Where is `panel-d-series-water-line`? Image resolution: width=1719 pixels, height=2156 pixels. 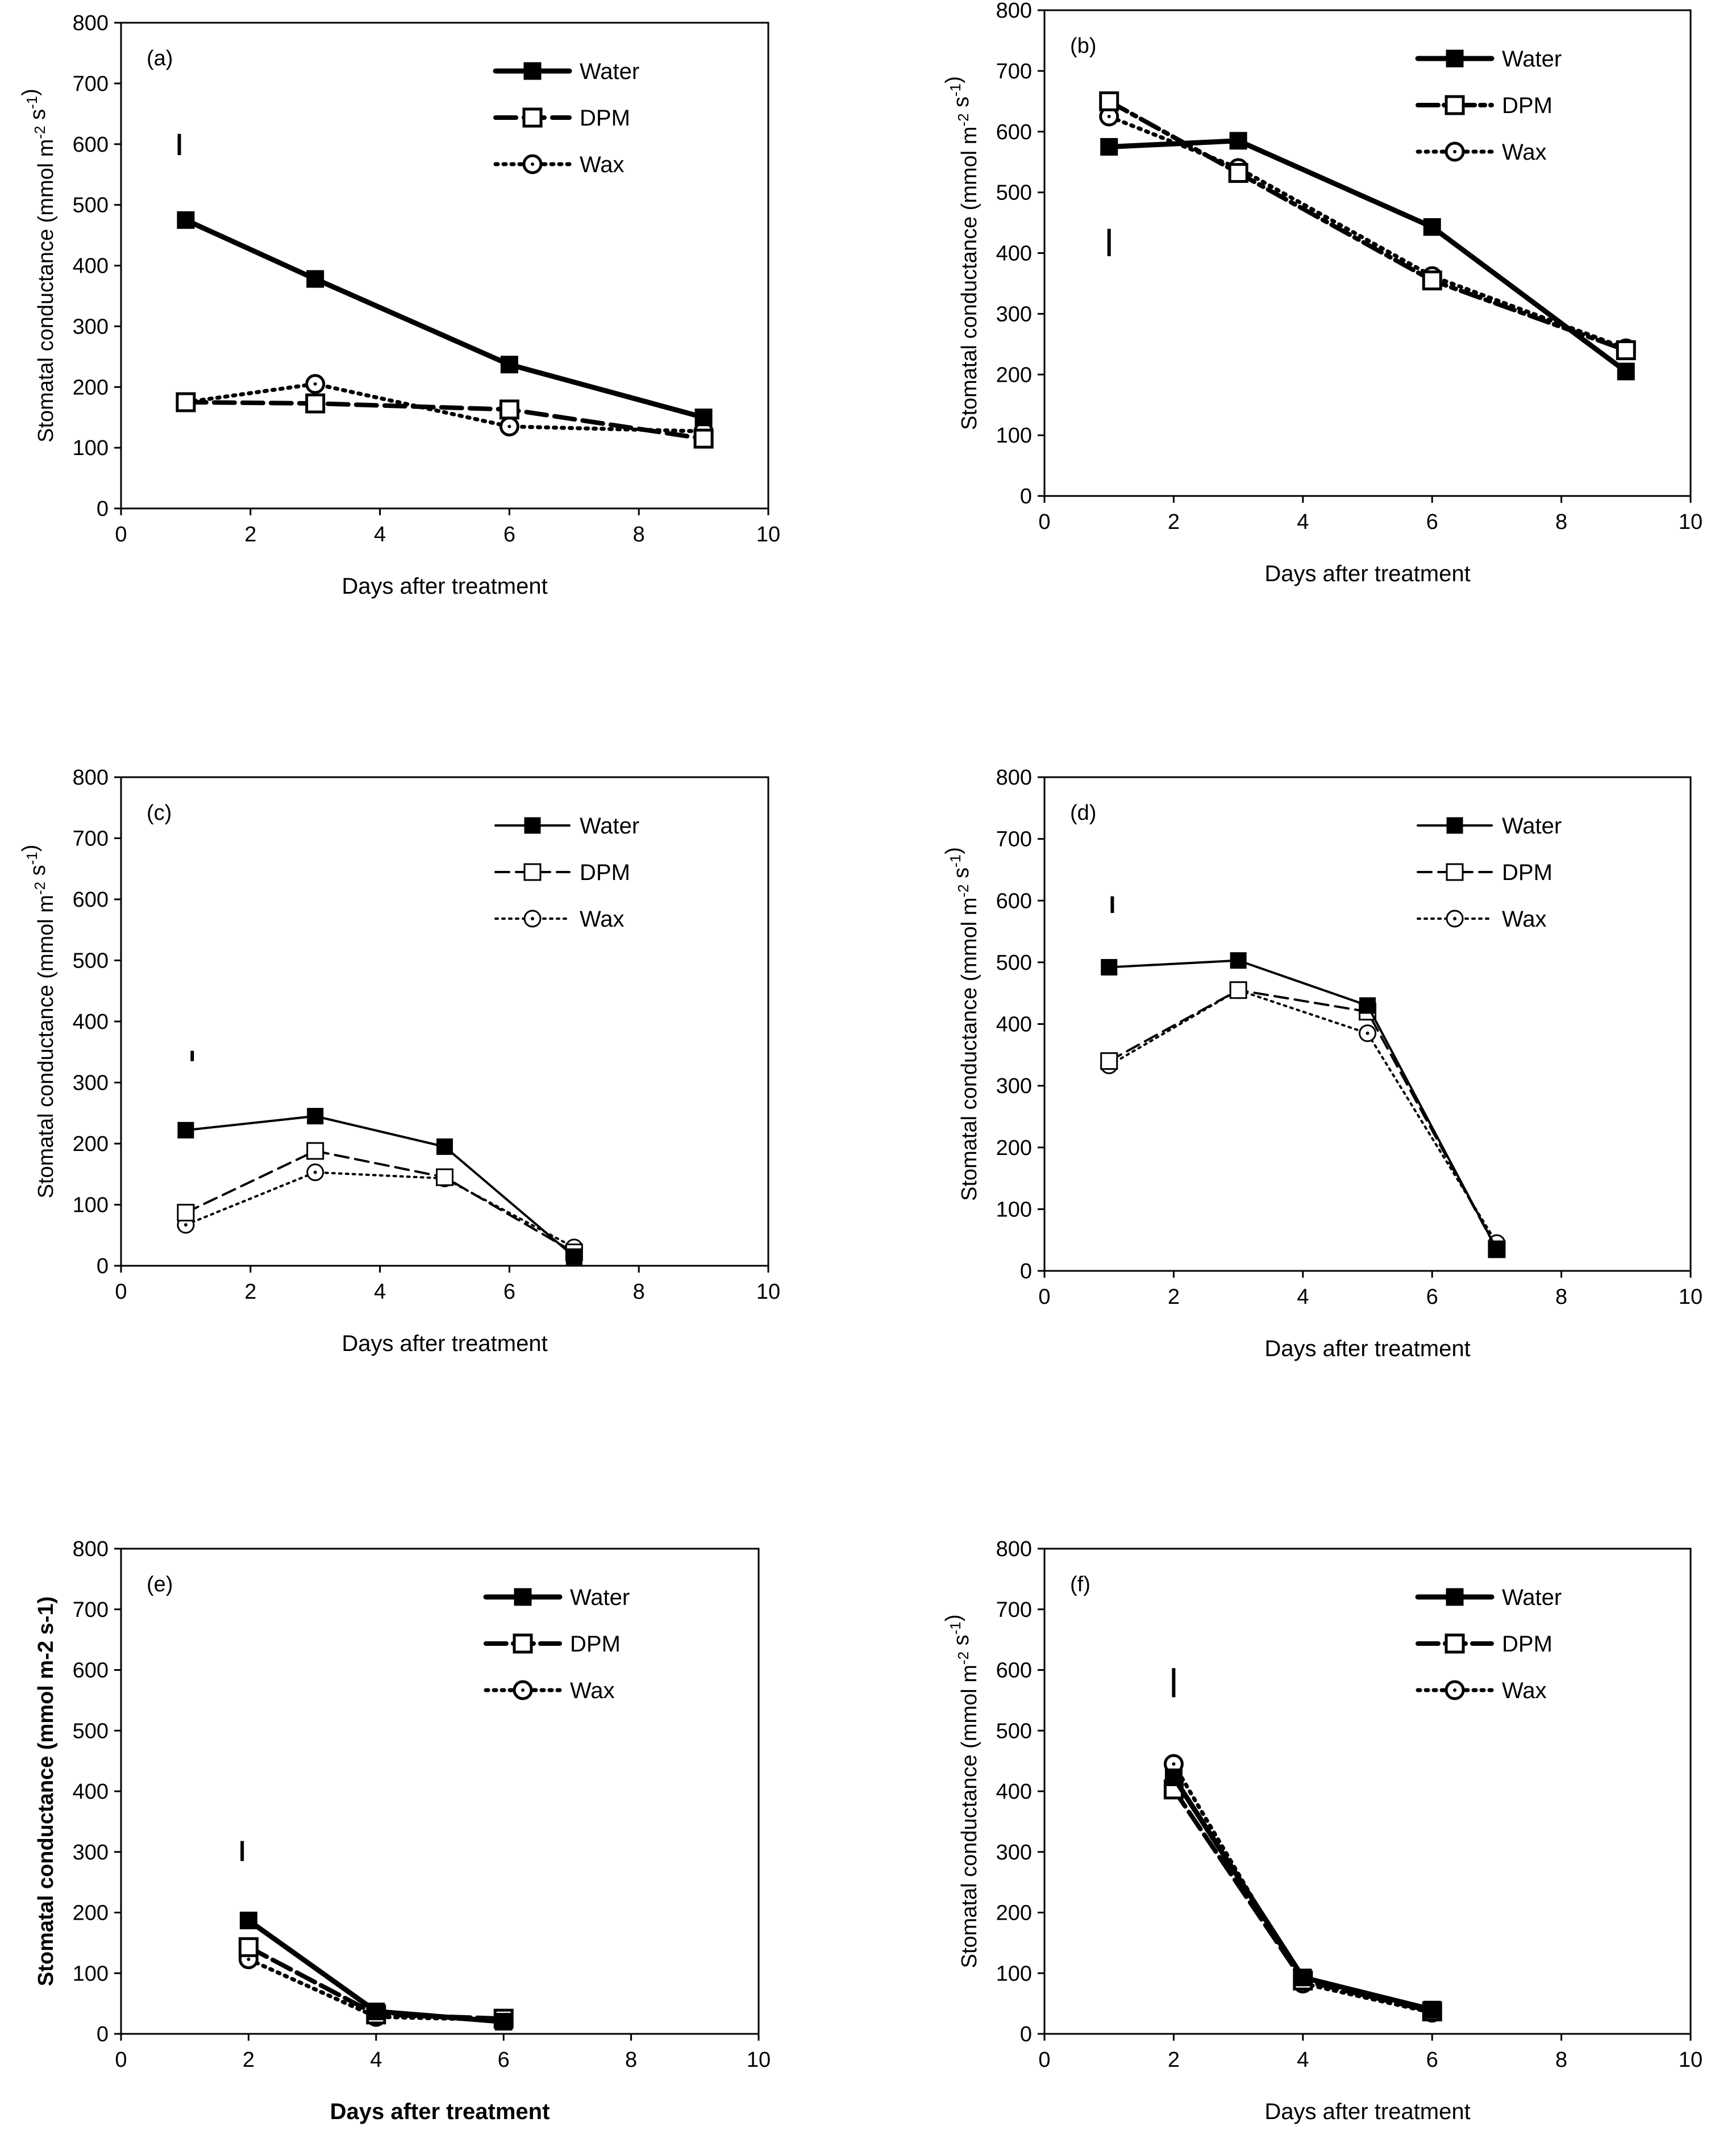
panel-d-series-water-line is located at coordinates (1303, 1104).